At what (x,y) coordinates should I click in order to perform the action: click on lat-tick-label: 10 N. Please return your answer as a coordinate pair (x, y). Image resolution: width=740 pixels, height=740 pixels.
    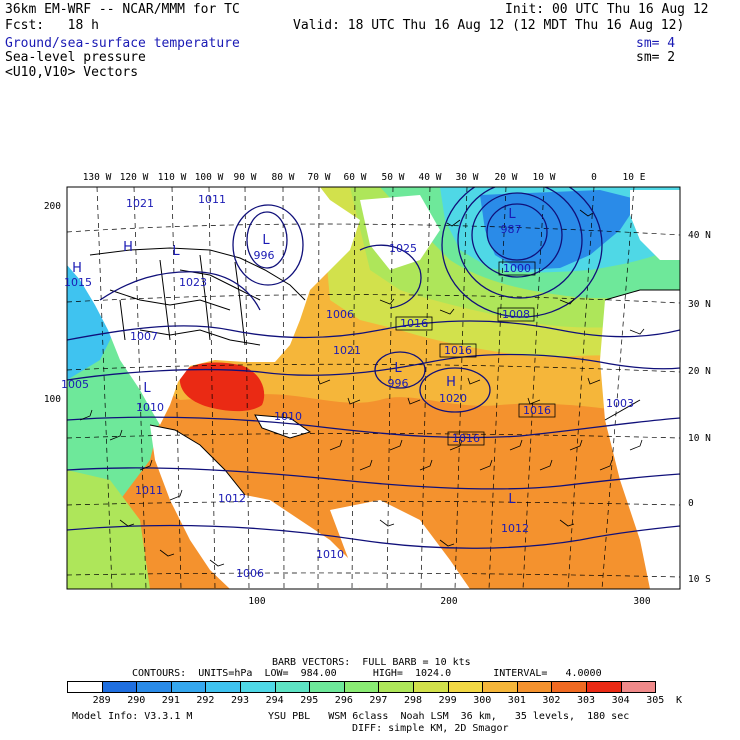
    Looking at the image, I should click on (699, 438).